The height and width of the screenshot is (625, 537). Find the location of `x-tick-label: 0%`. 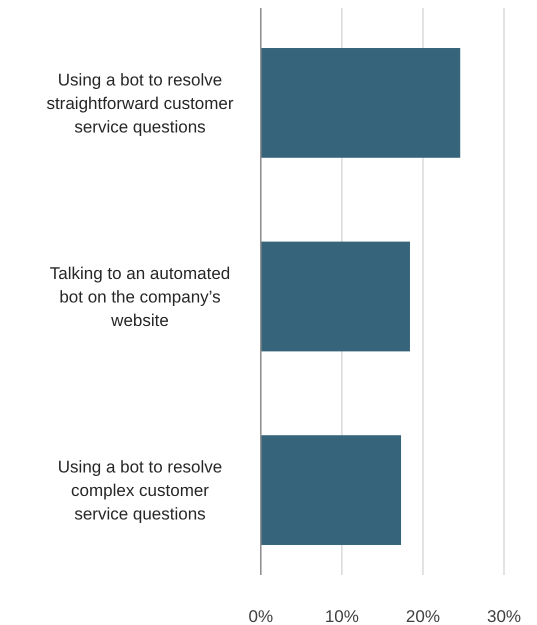

x-tick-label: 0% is located at coordinates (261, 616).